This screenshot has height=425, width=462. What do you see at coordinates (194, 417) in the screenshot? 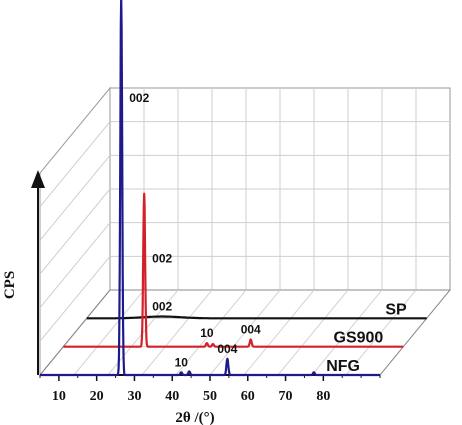
I see `x-axis-title: 2θ /(°)` at bounding box center [194, 417].